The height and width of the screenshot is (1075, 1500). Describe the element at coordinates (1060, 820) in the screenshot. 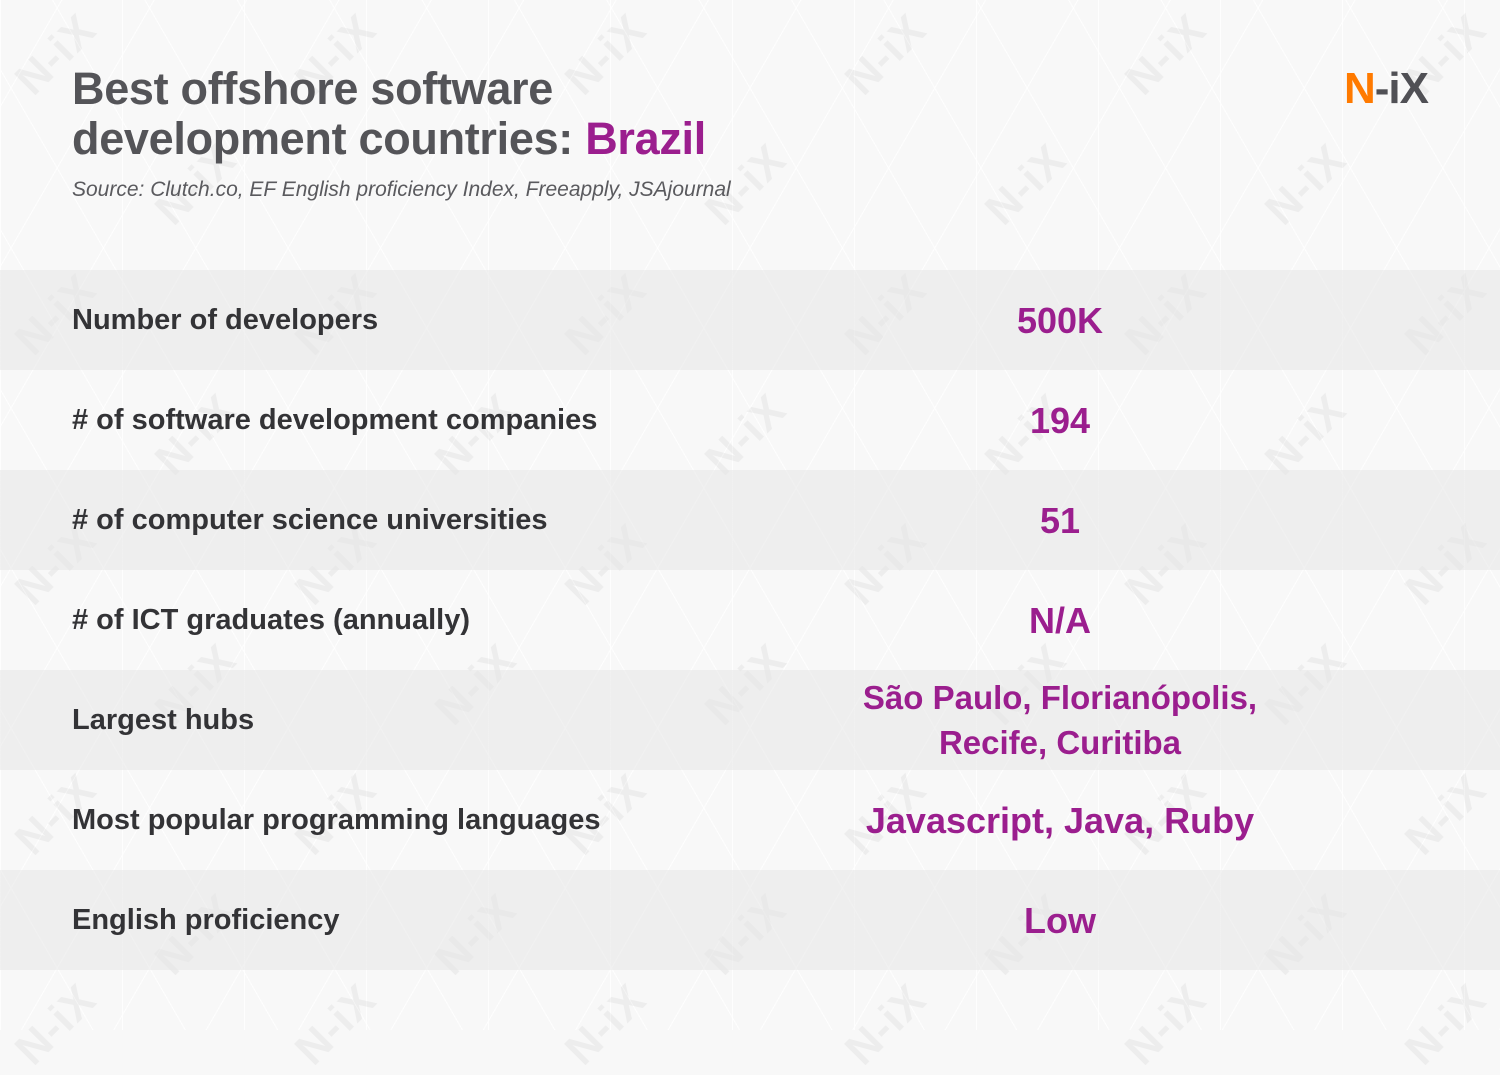

I see `row-value: Javascript, Java, Ruby` at that location.